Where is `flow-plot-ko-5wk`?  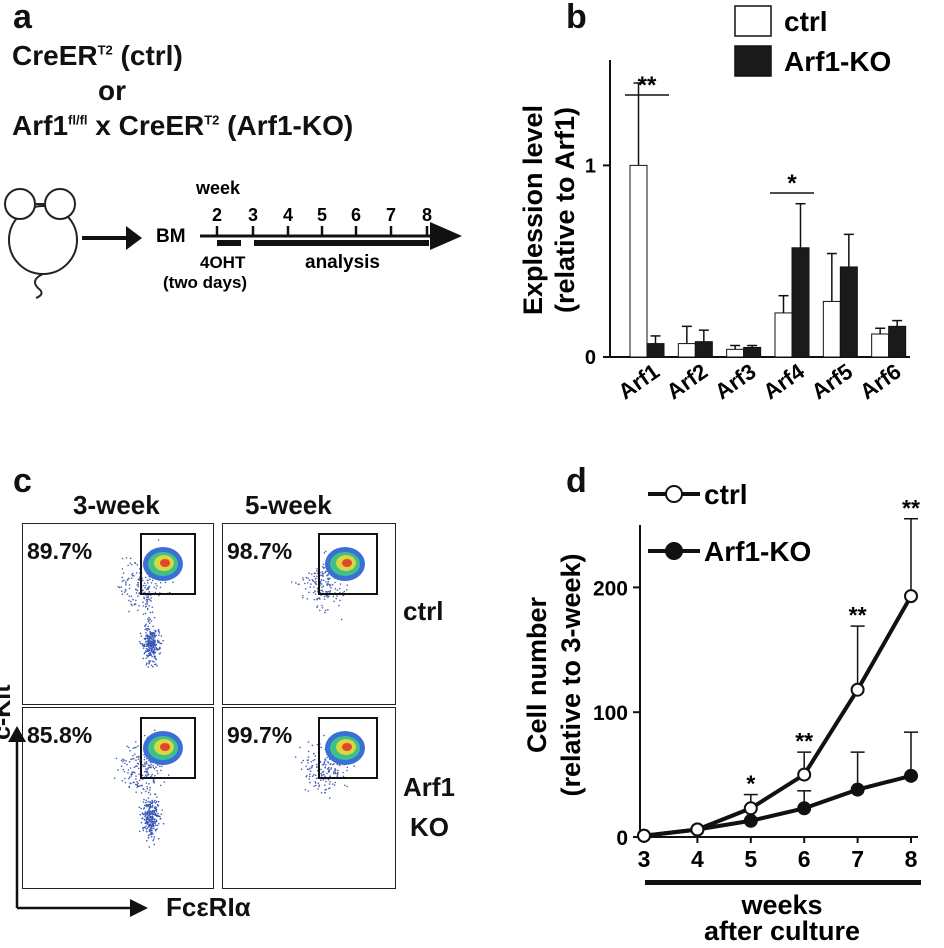 flow-plot-ko-5wk is located at coordinates (309, 798).